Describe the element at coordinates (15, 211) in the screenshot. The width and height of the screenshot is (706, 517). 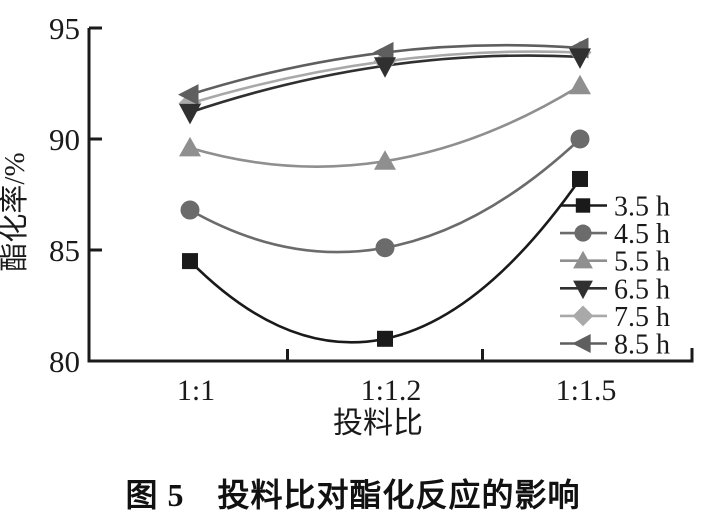
I see `y-axis-label: 酯化率/%` at that location.